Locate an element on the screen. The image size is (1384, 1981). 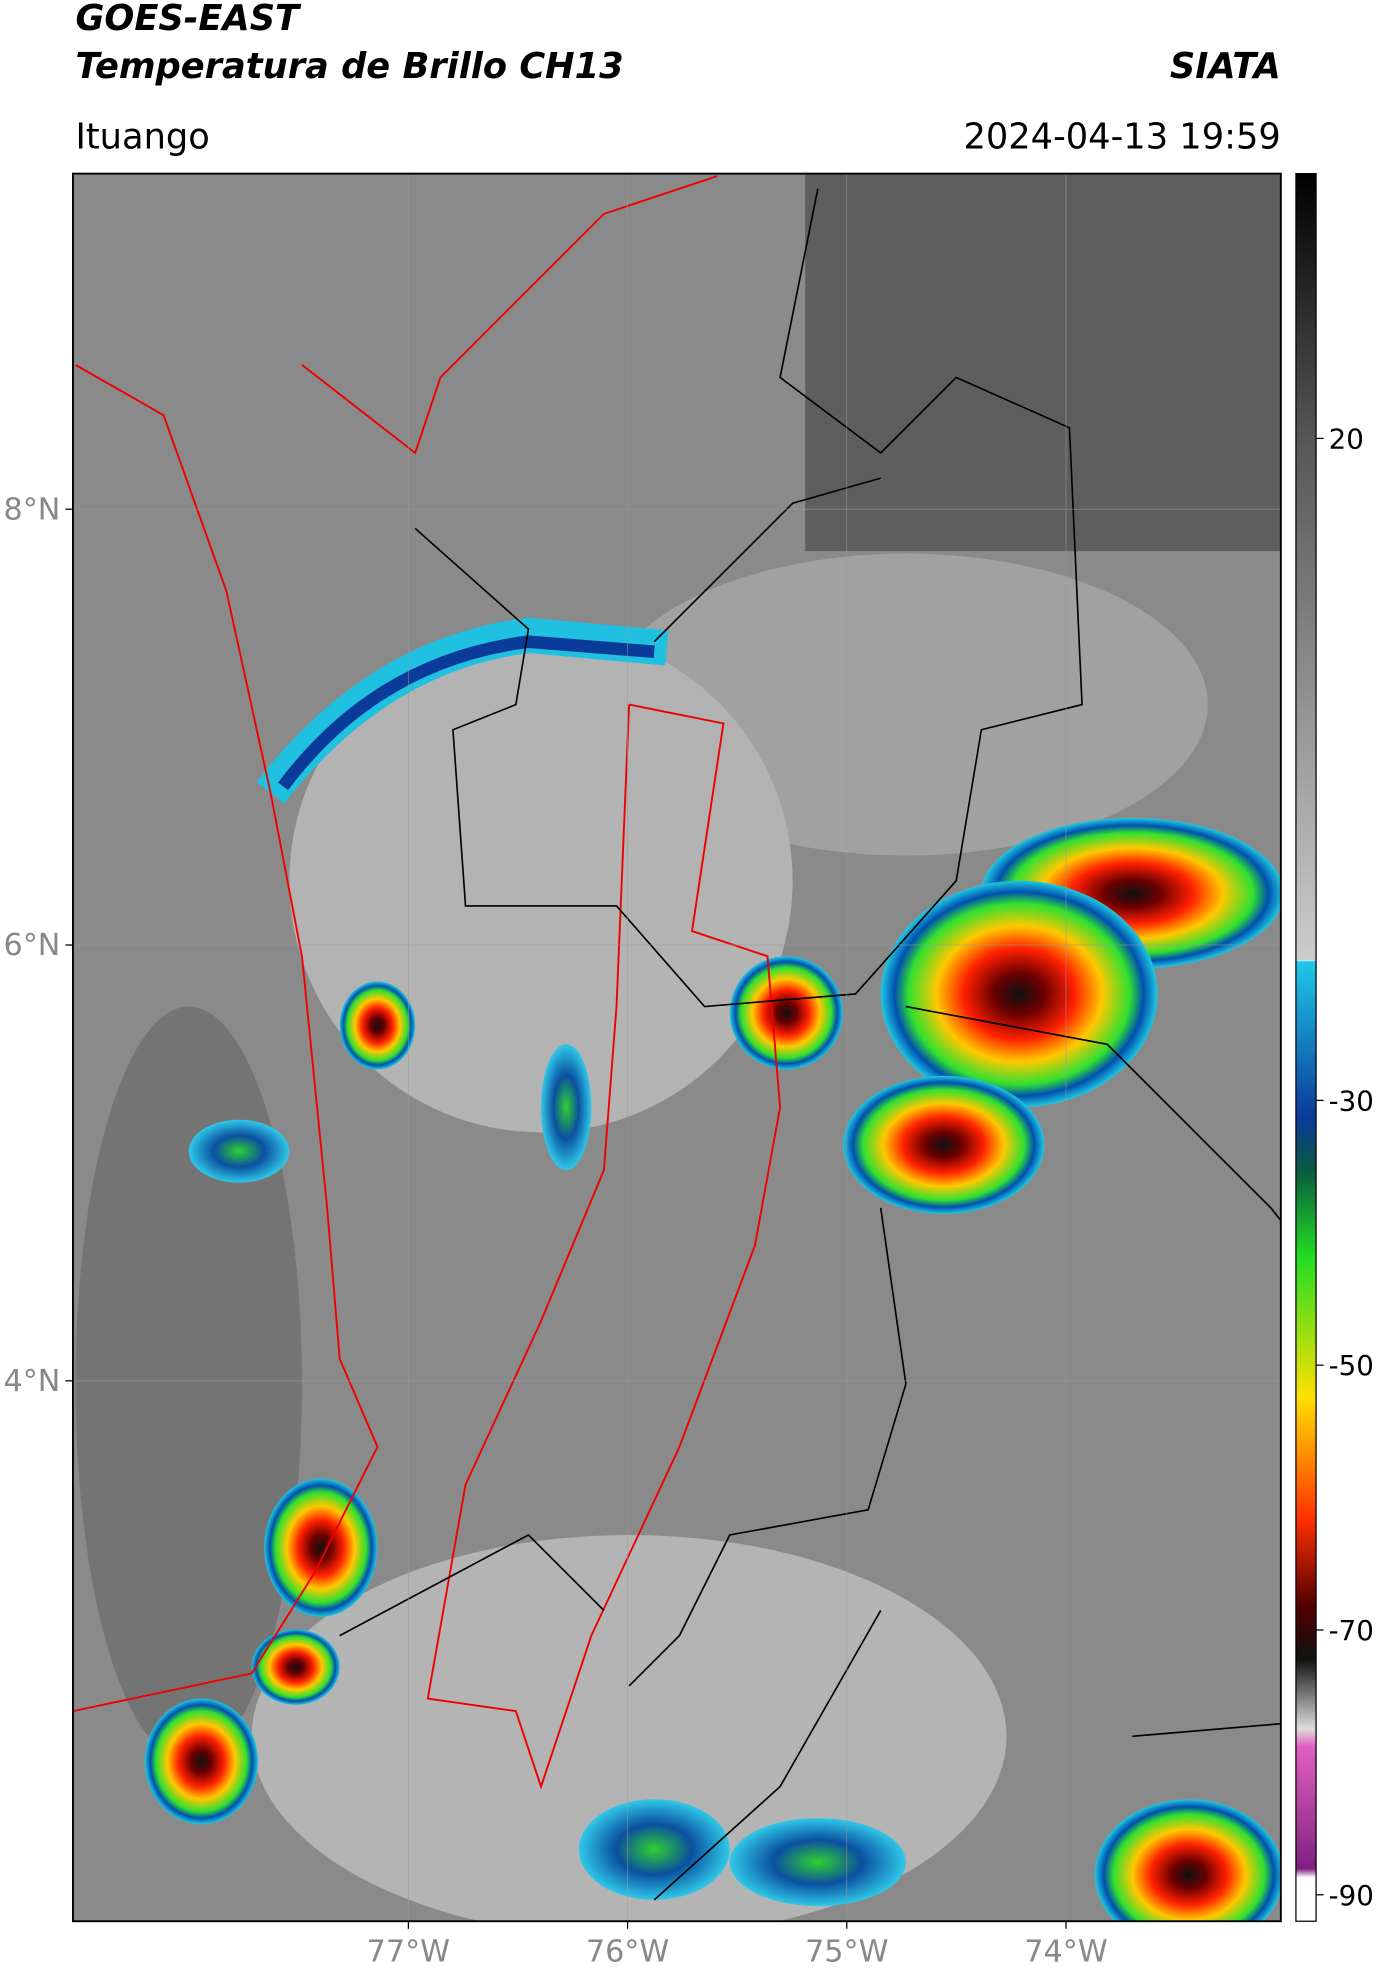
colorbar-label: 20 is located at coordinates (1346, 438).